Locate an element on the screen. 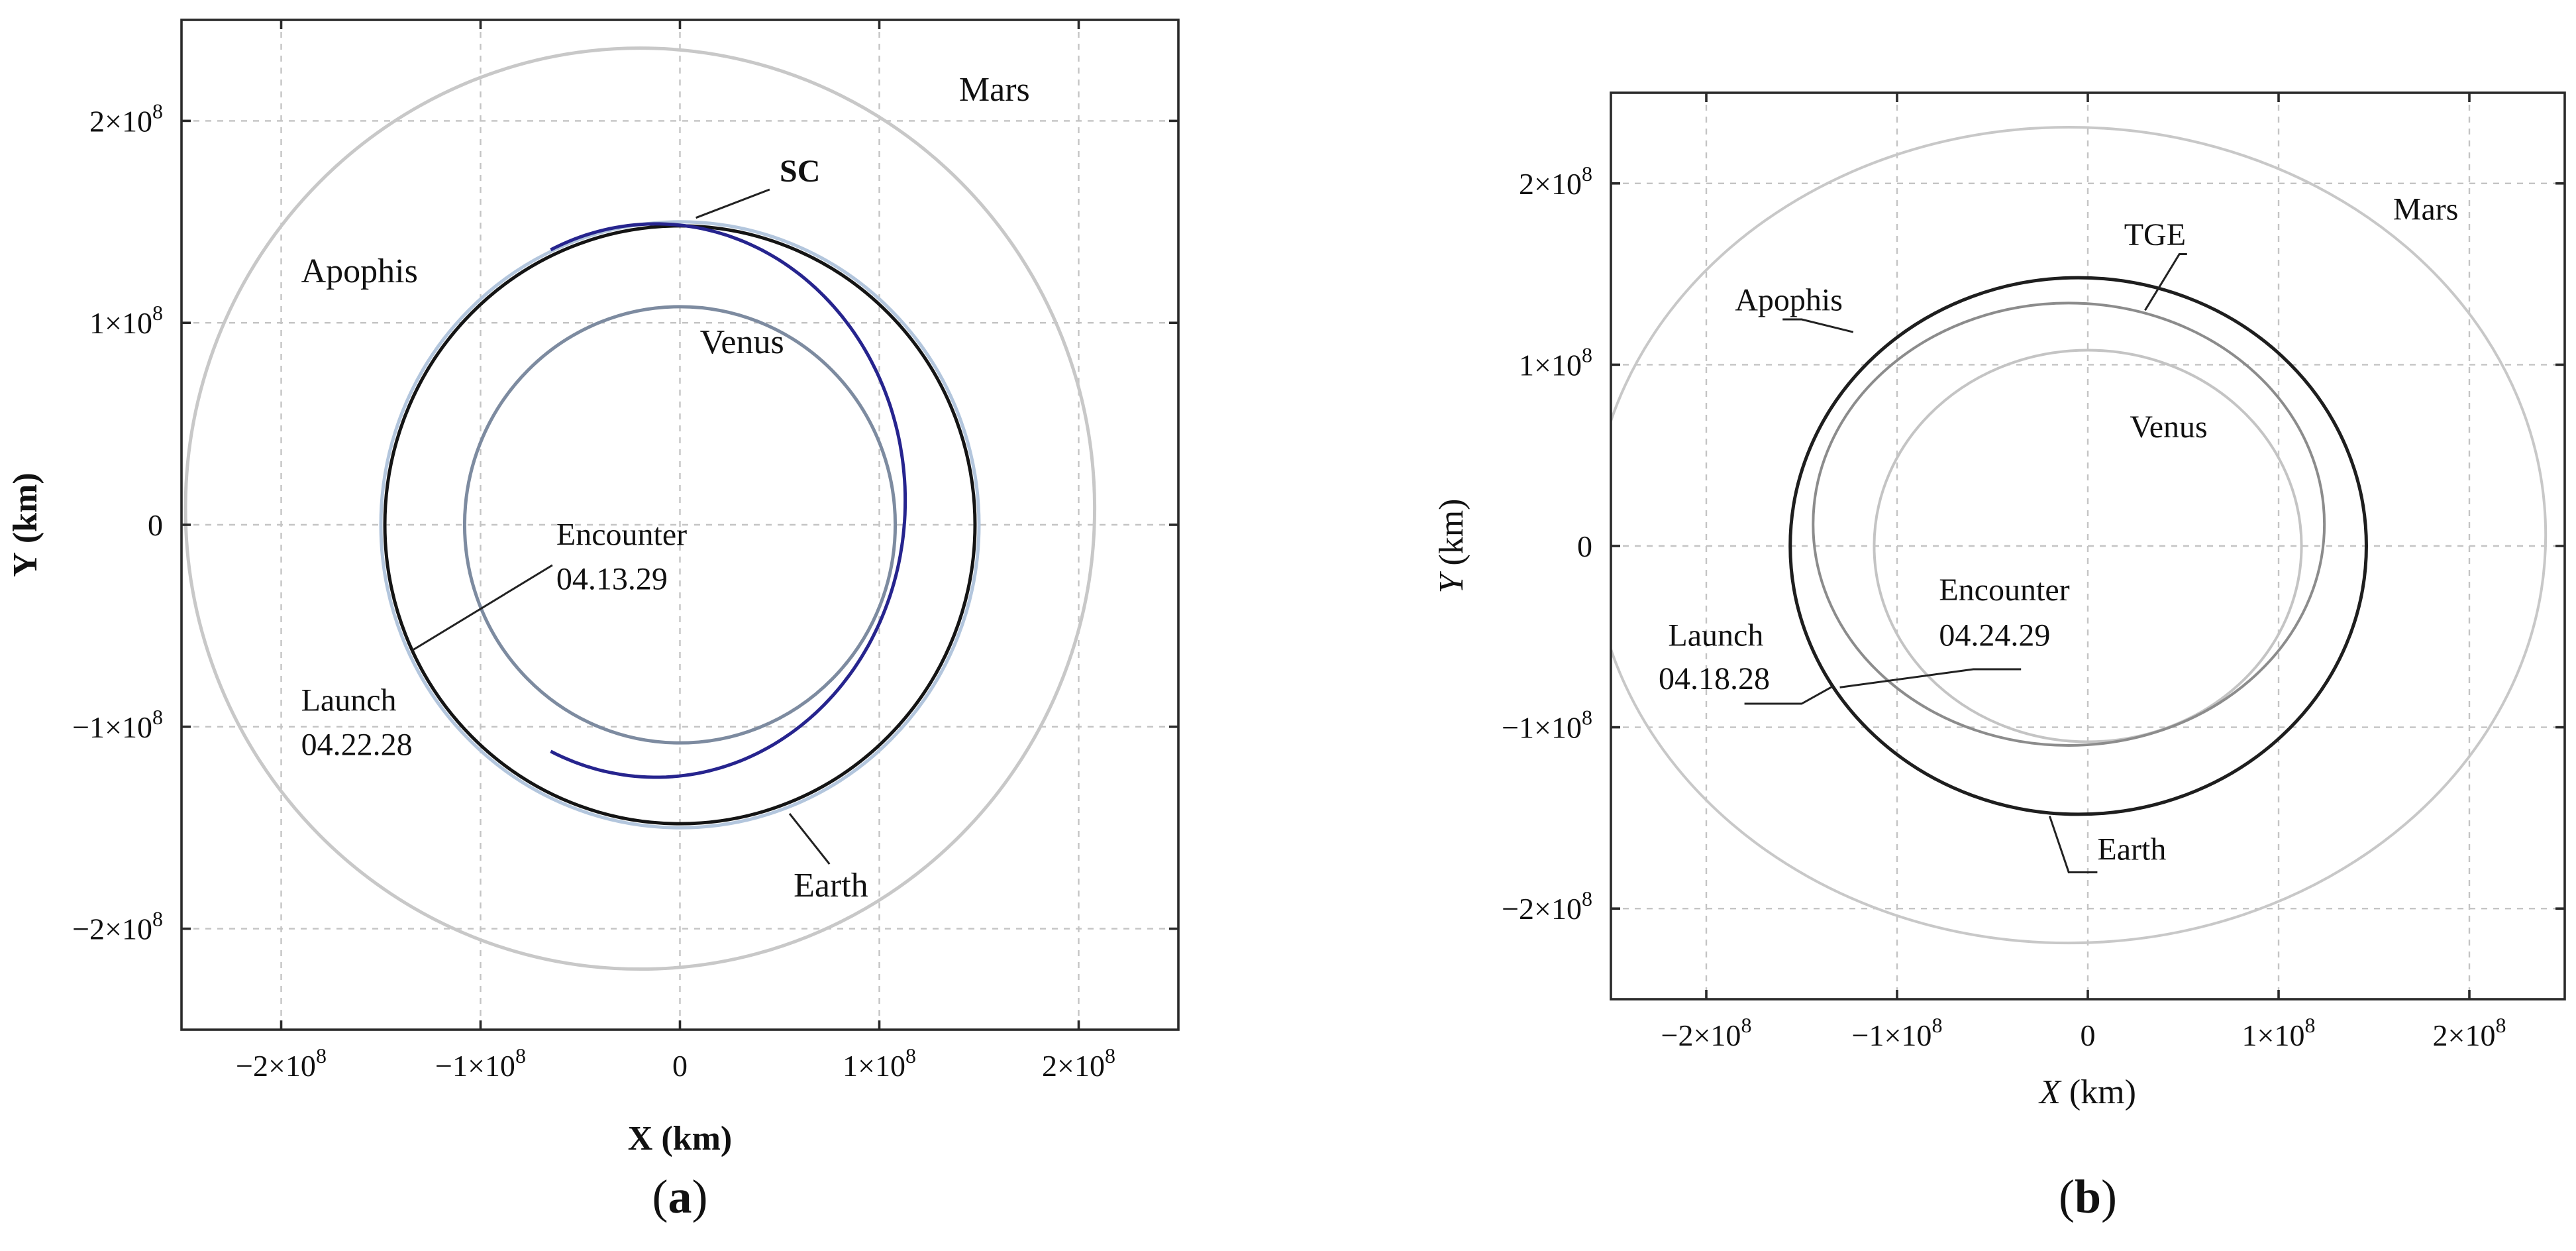  panel-b-ytick-label: 2×10⁸ is located at coordinates (1555, 181).